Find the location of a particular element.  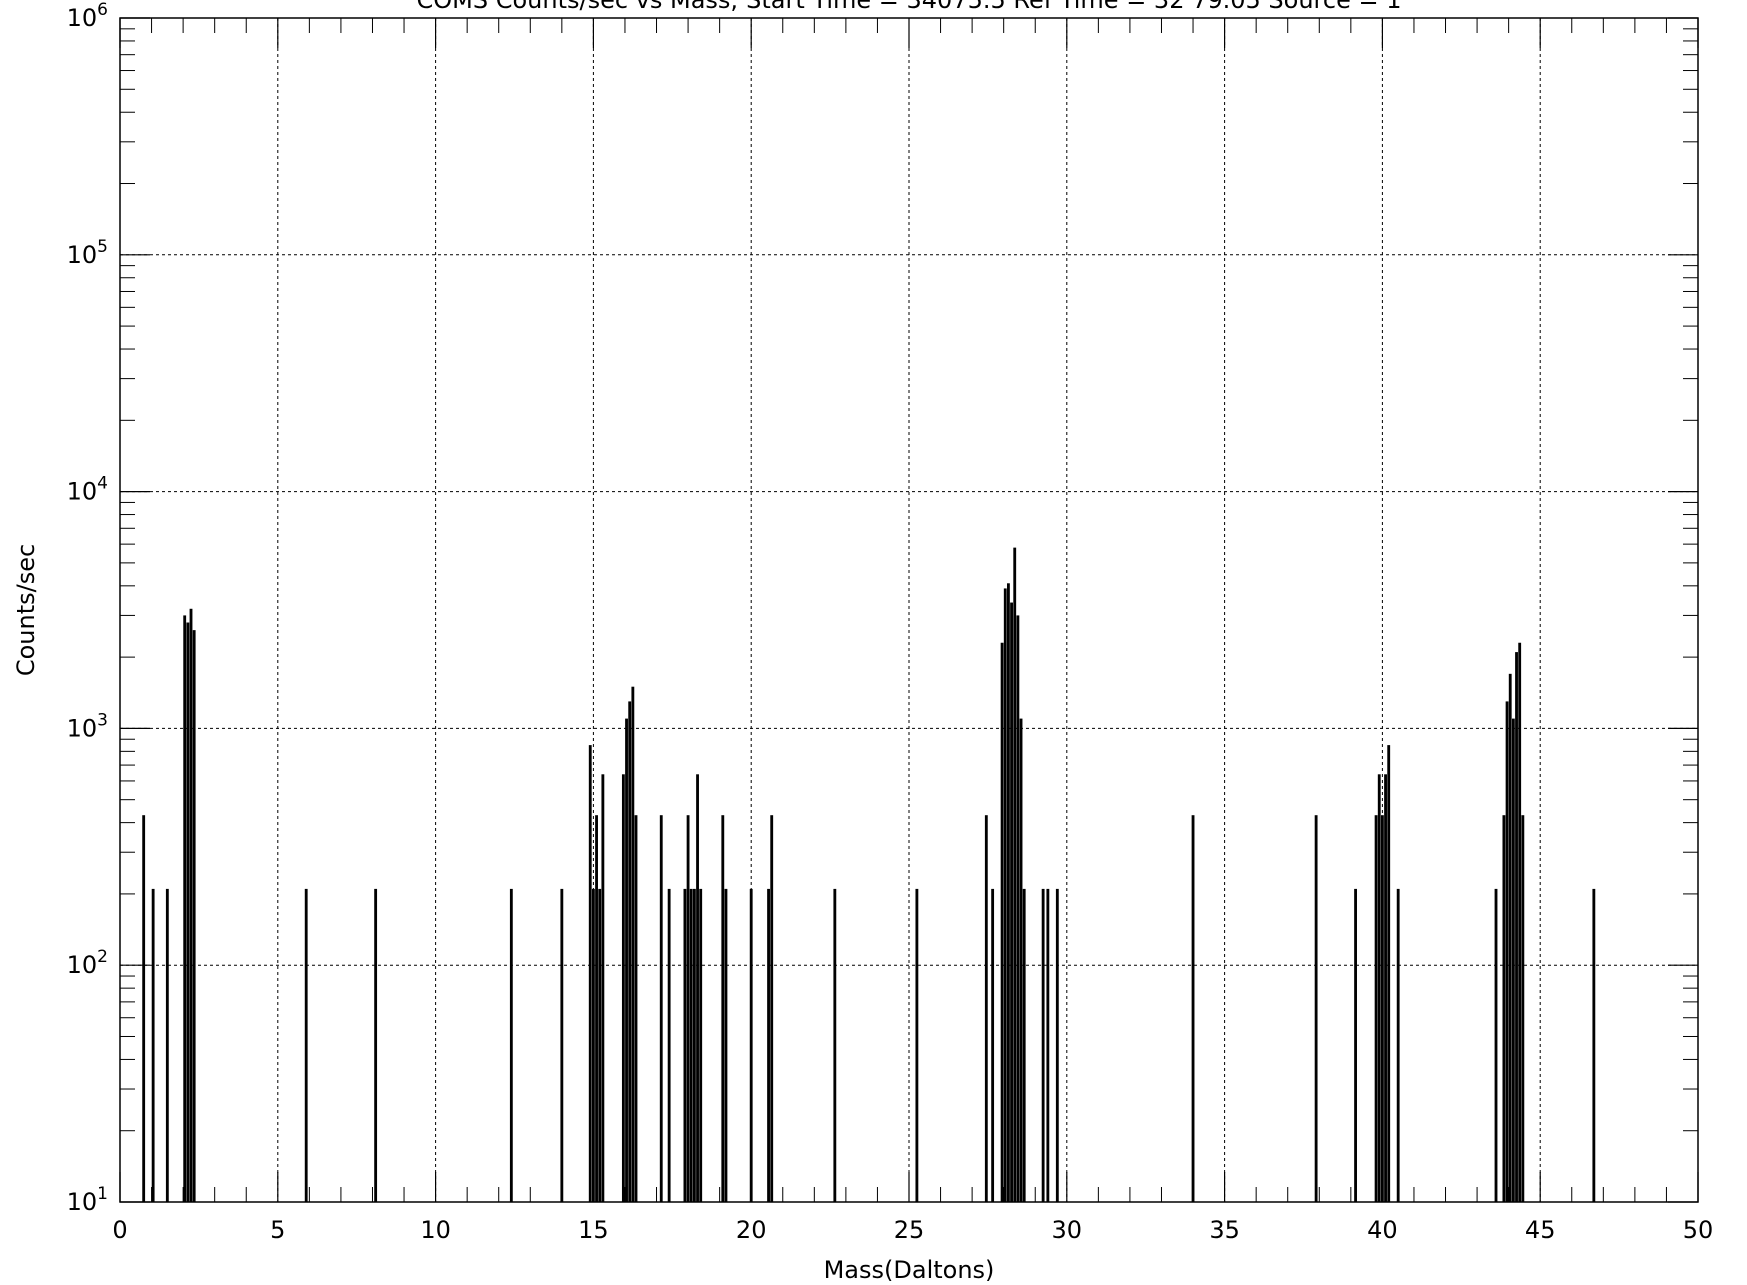

x-tick-label: 30 is located at coordinates (1067, 1230).